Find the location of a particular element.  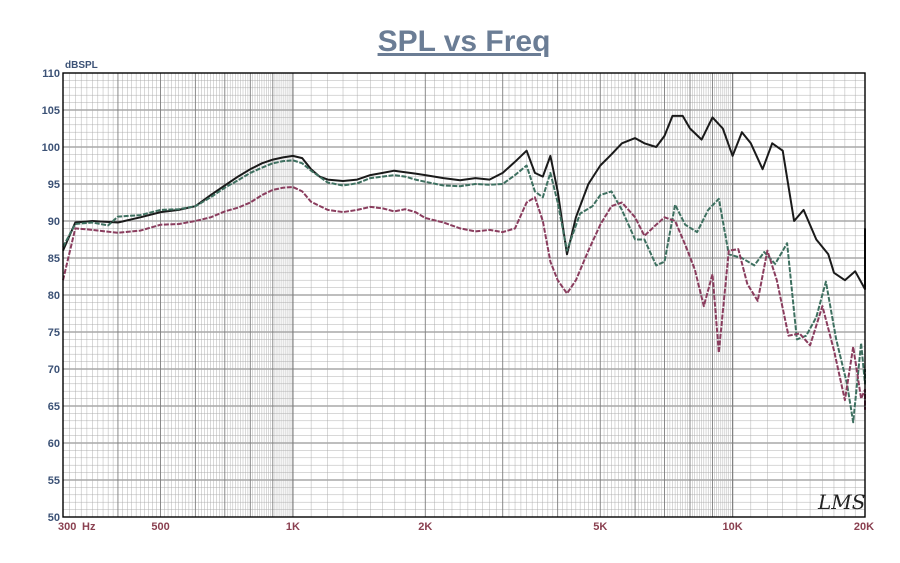

y-tick-label: 110 is located at coordinates (51, 74).